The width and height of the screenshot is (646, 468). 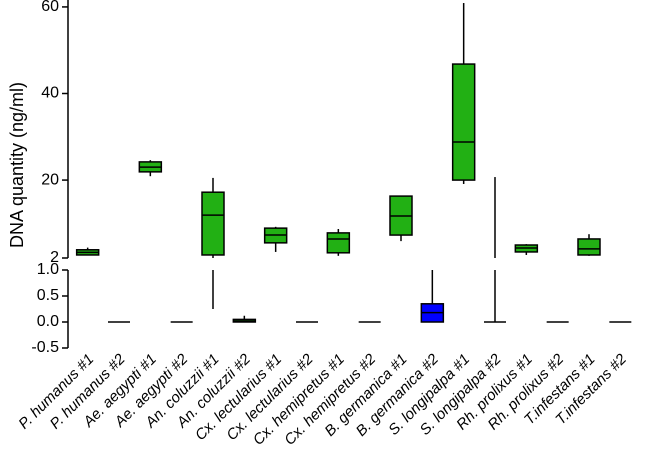 What do you see at coordinates (48, 321) in the screenshot?
I see `y-tick-label: 0.0` at bounding box center [48, 321].